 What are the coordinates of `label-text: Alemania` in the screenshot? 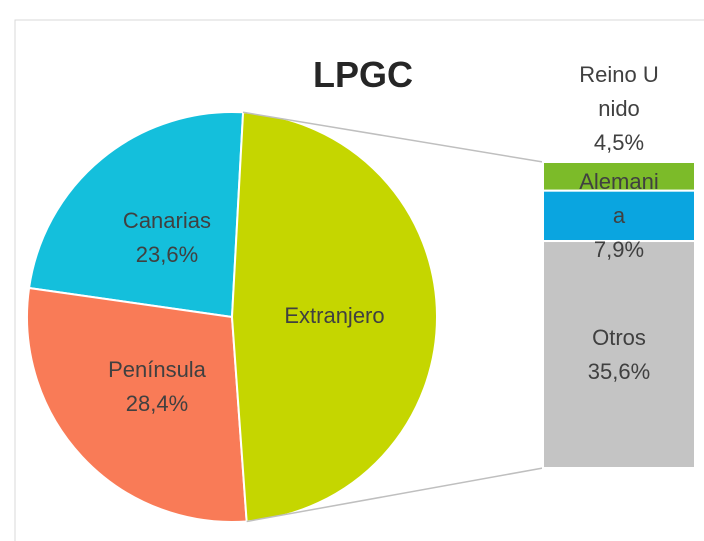 It's located at (619, 198).